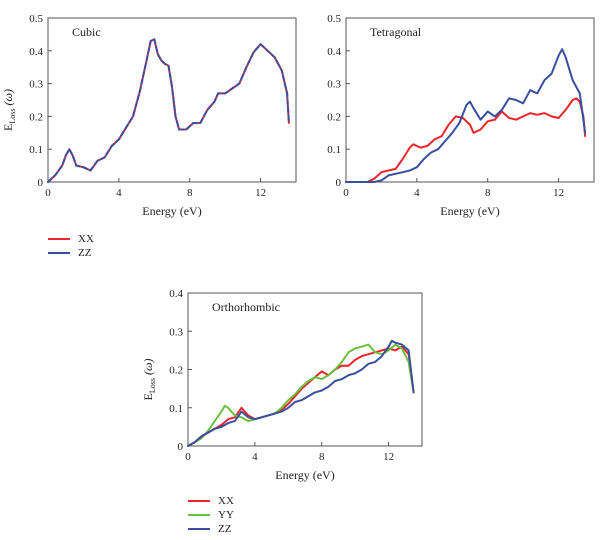  What do you see at coordinates (226, 515) in the screenshot?
I see `legend-label: YY` at bounding box center [226, 515].